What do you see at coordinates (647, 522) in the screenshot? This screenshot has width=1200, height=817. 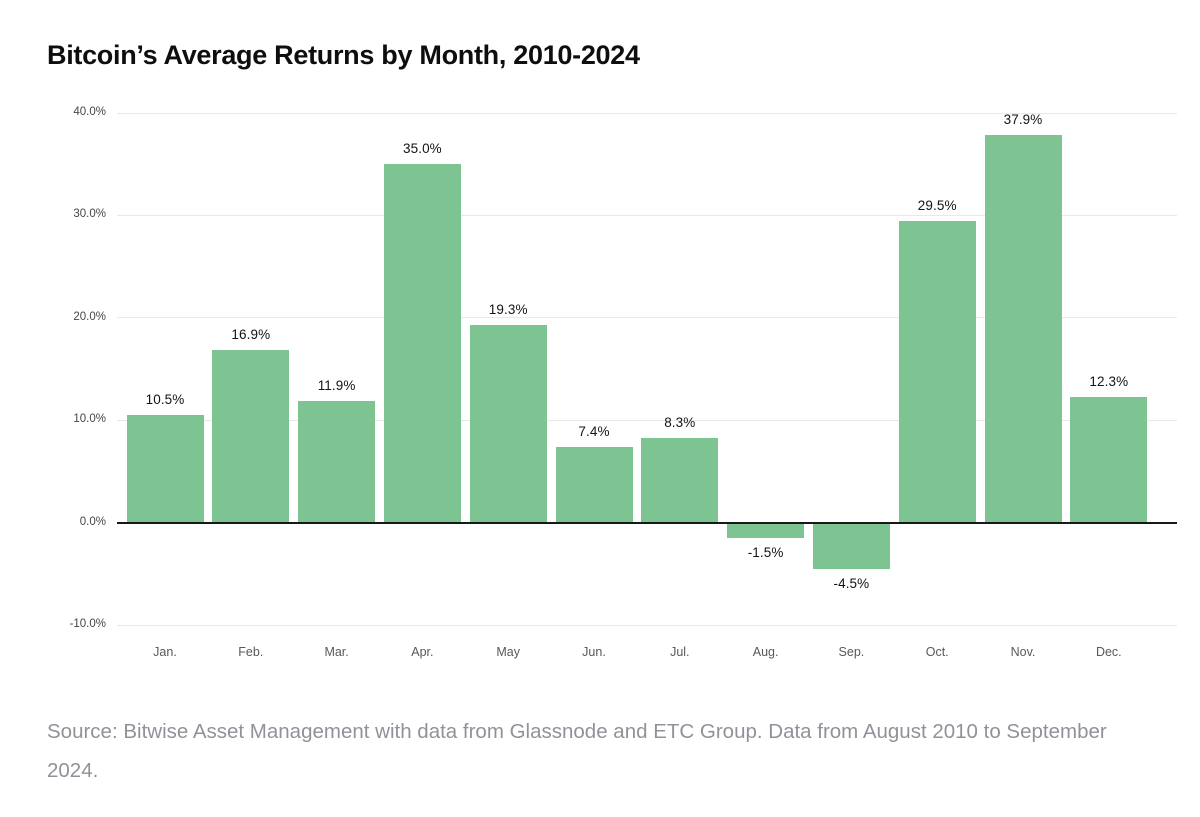 I see `zero-baseline` at bounding box center [647, 522].